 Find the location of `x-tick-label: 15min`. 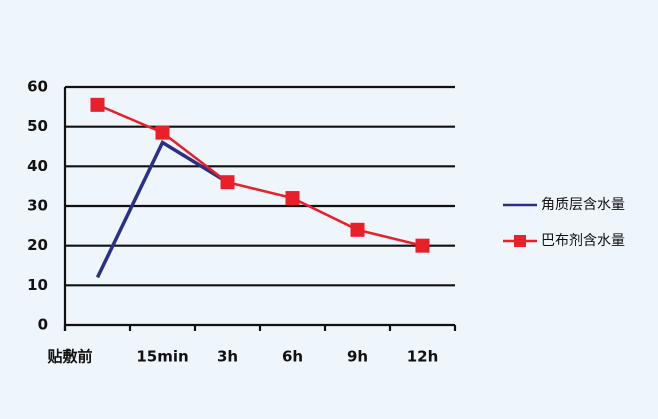

x-tick-label: 15min is located at coordinates (162, 357).